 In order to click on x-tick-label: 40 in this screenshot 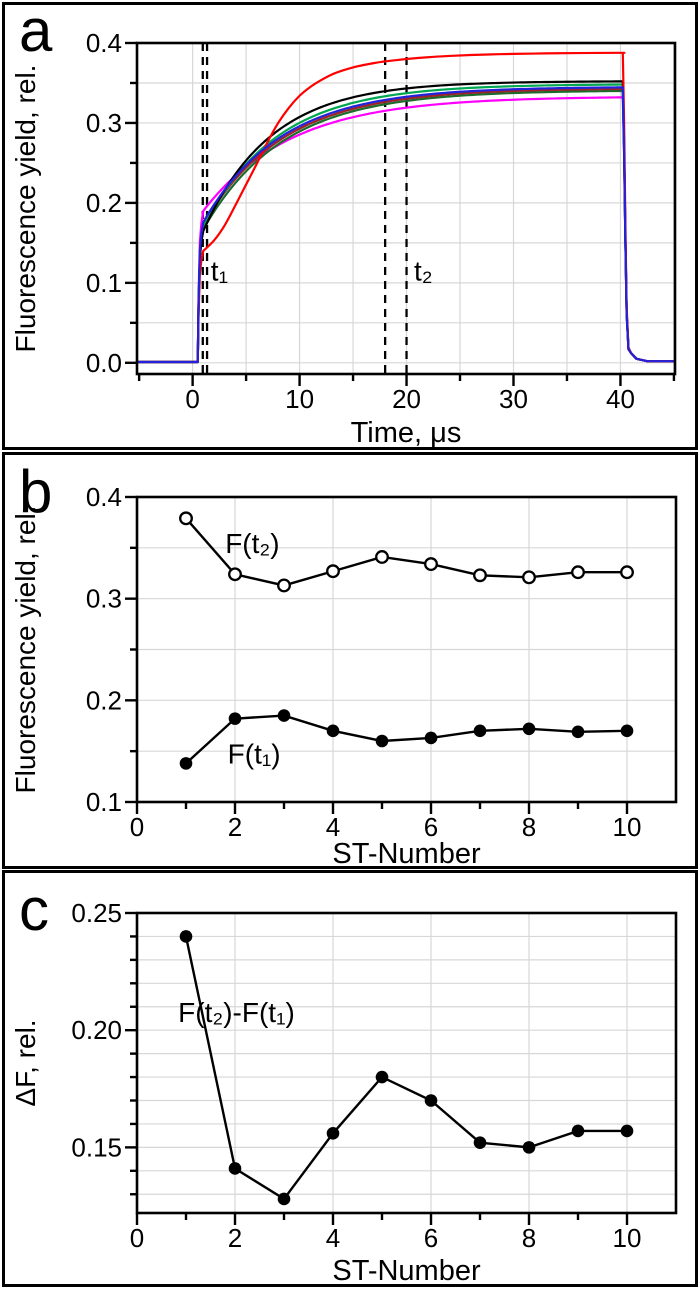, I will do `click(620, 399)`.